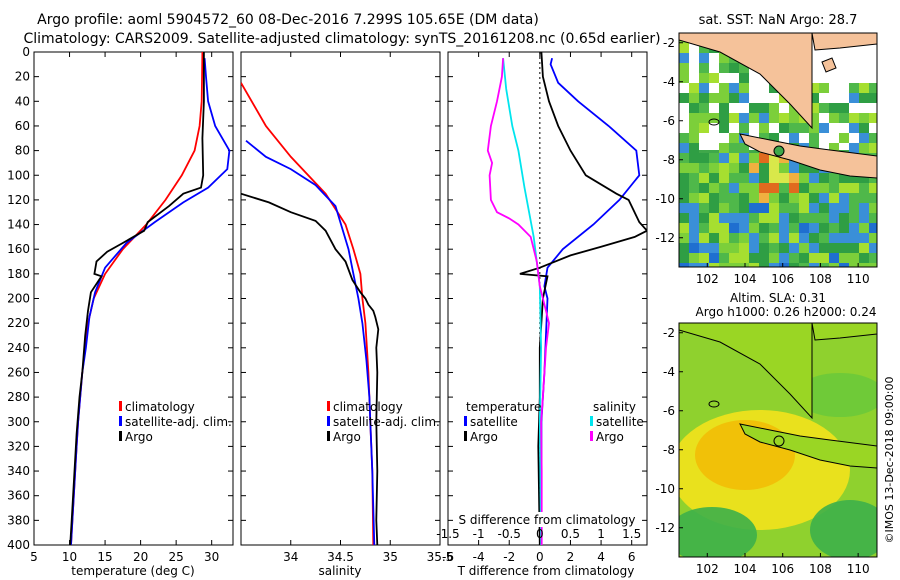  Describe the element at coordinates (447, 534) in the screenshot. I see `difference-top-tick-label: -1.5` at that location.